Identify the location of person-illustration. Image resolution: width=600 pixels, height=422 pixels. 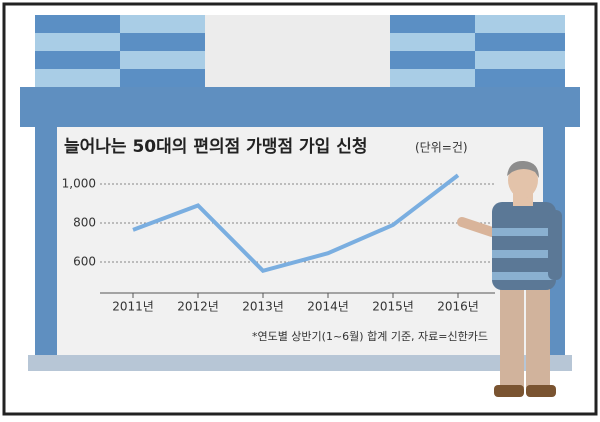
(509, 278).